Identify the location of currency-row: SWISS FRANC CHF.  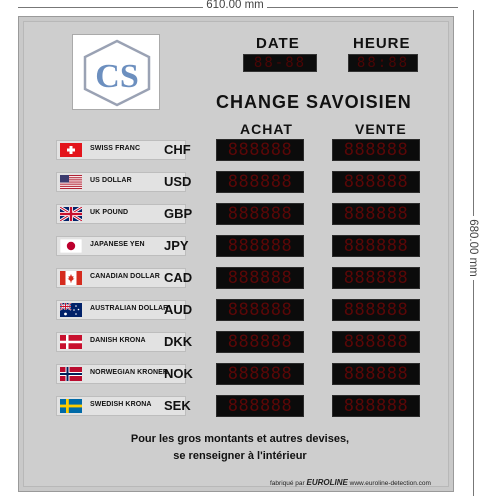
(123, 150).